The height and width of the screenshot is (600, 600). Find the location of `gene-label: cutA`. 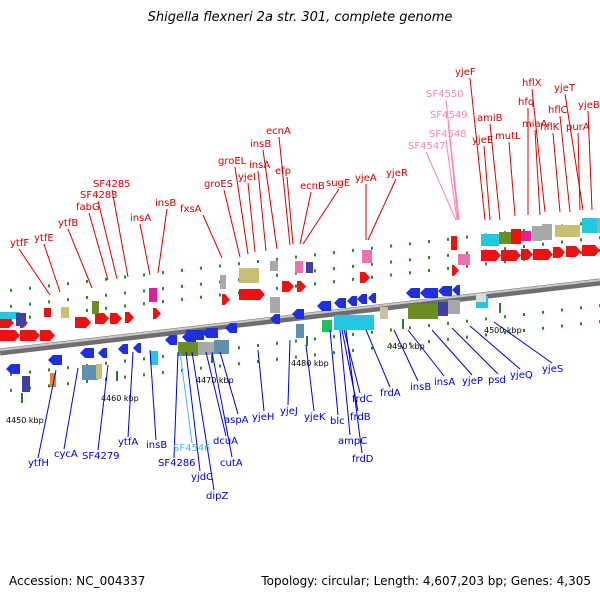

gene-label: cutA is located at coordinates (231, 463).